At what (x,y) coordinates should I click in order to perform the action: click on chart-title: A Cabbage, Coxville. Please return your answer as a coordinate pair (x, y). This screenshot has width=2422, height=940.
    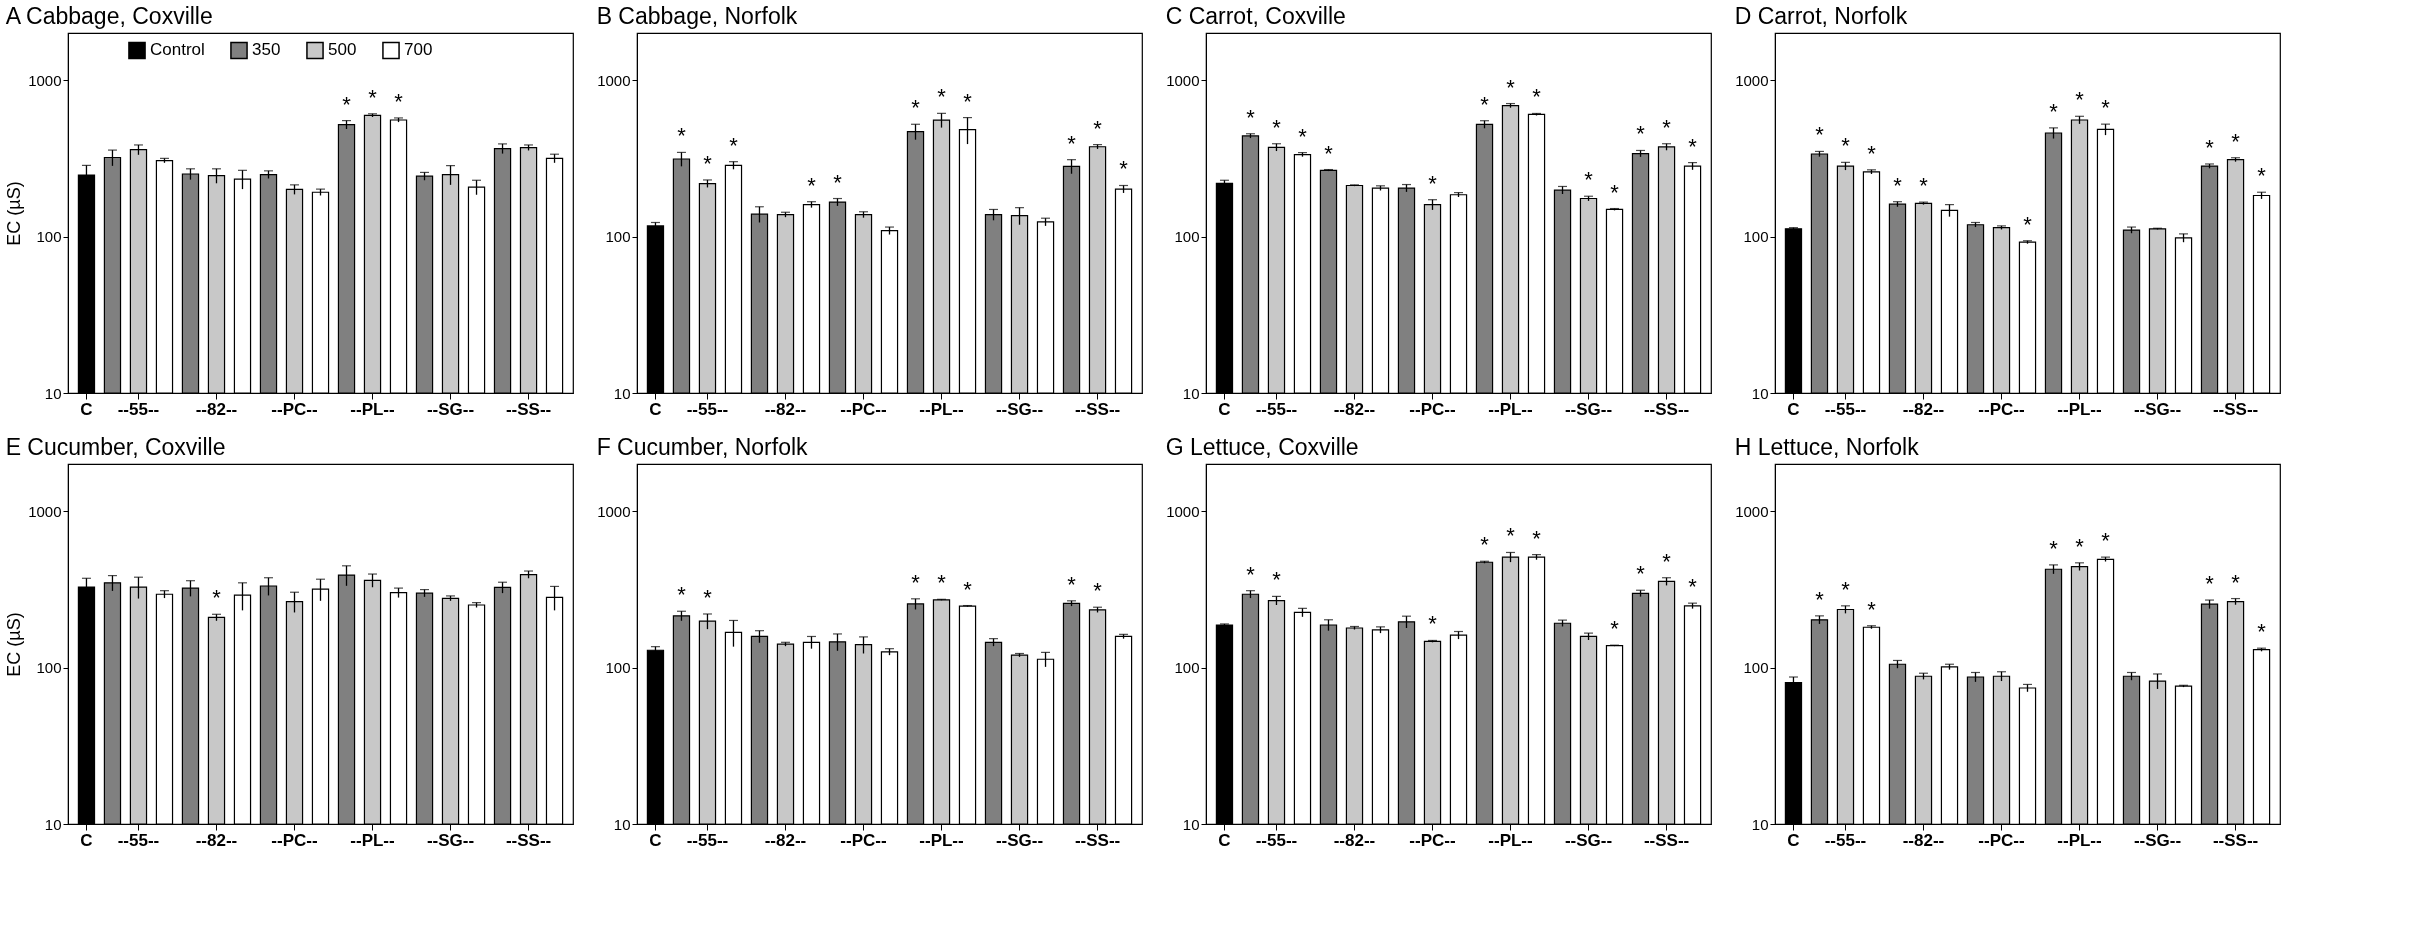
    Looking at the image, I should click on (109, 16).